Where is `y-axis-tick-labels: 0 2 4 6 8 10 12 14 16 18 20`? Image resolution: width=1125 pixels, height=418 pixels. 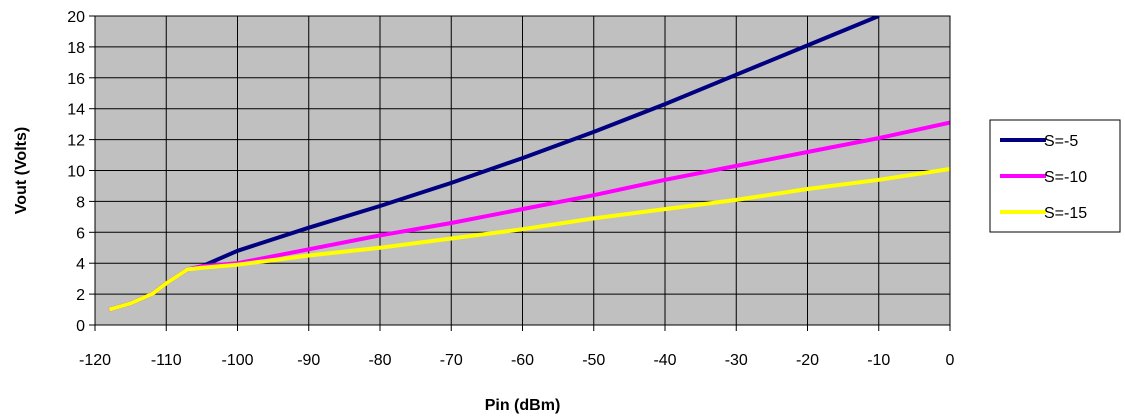
y-axis-tick-labels: 0 2 4 6 8 10 12 14 16 18 20 is located at coordinates (81, 172).